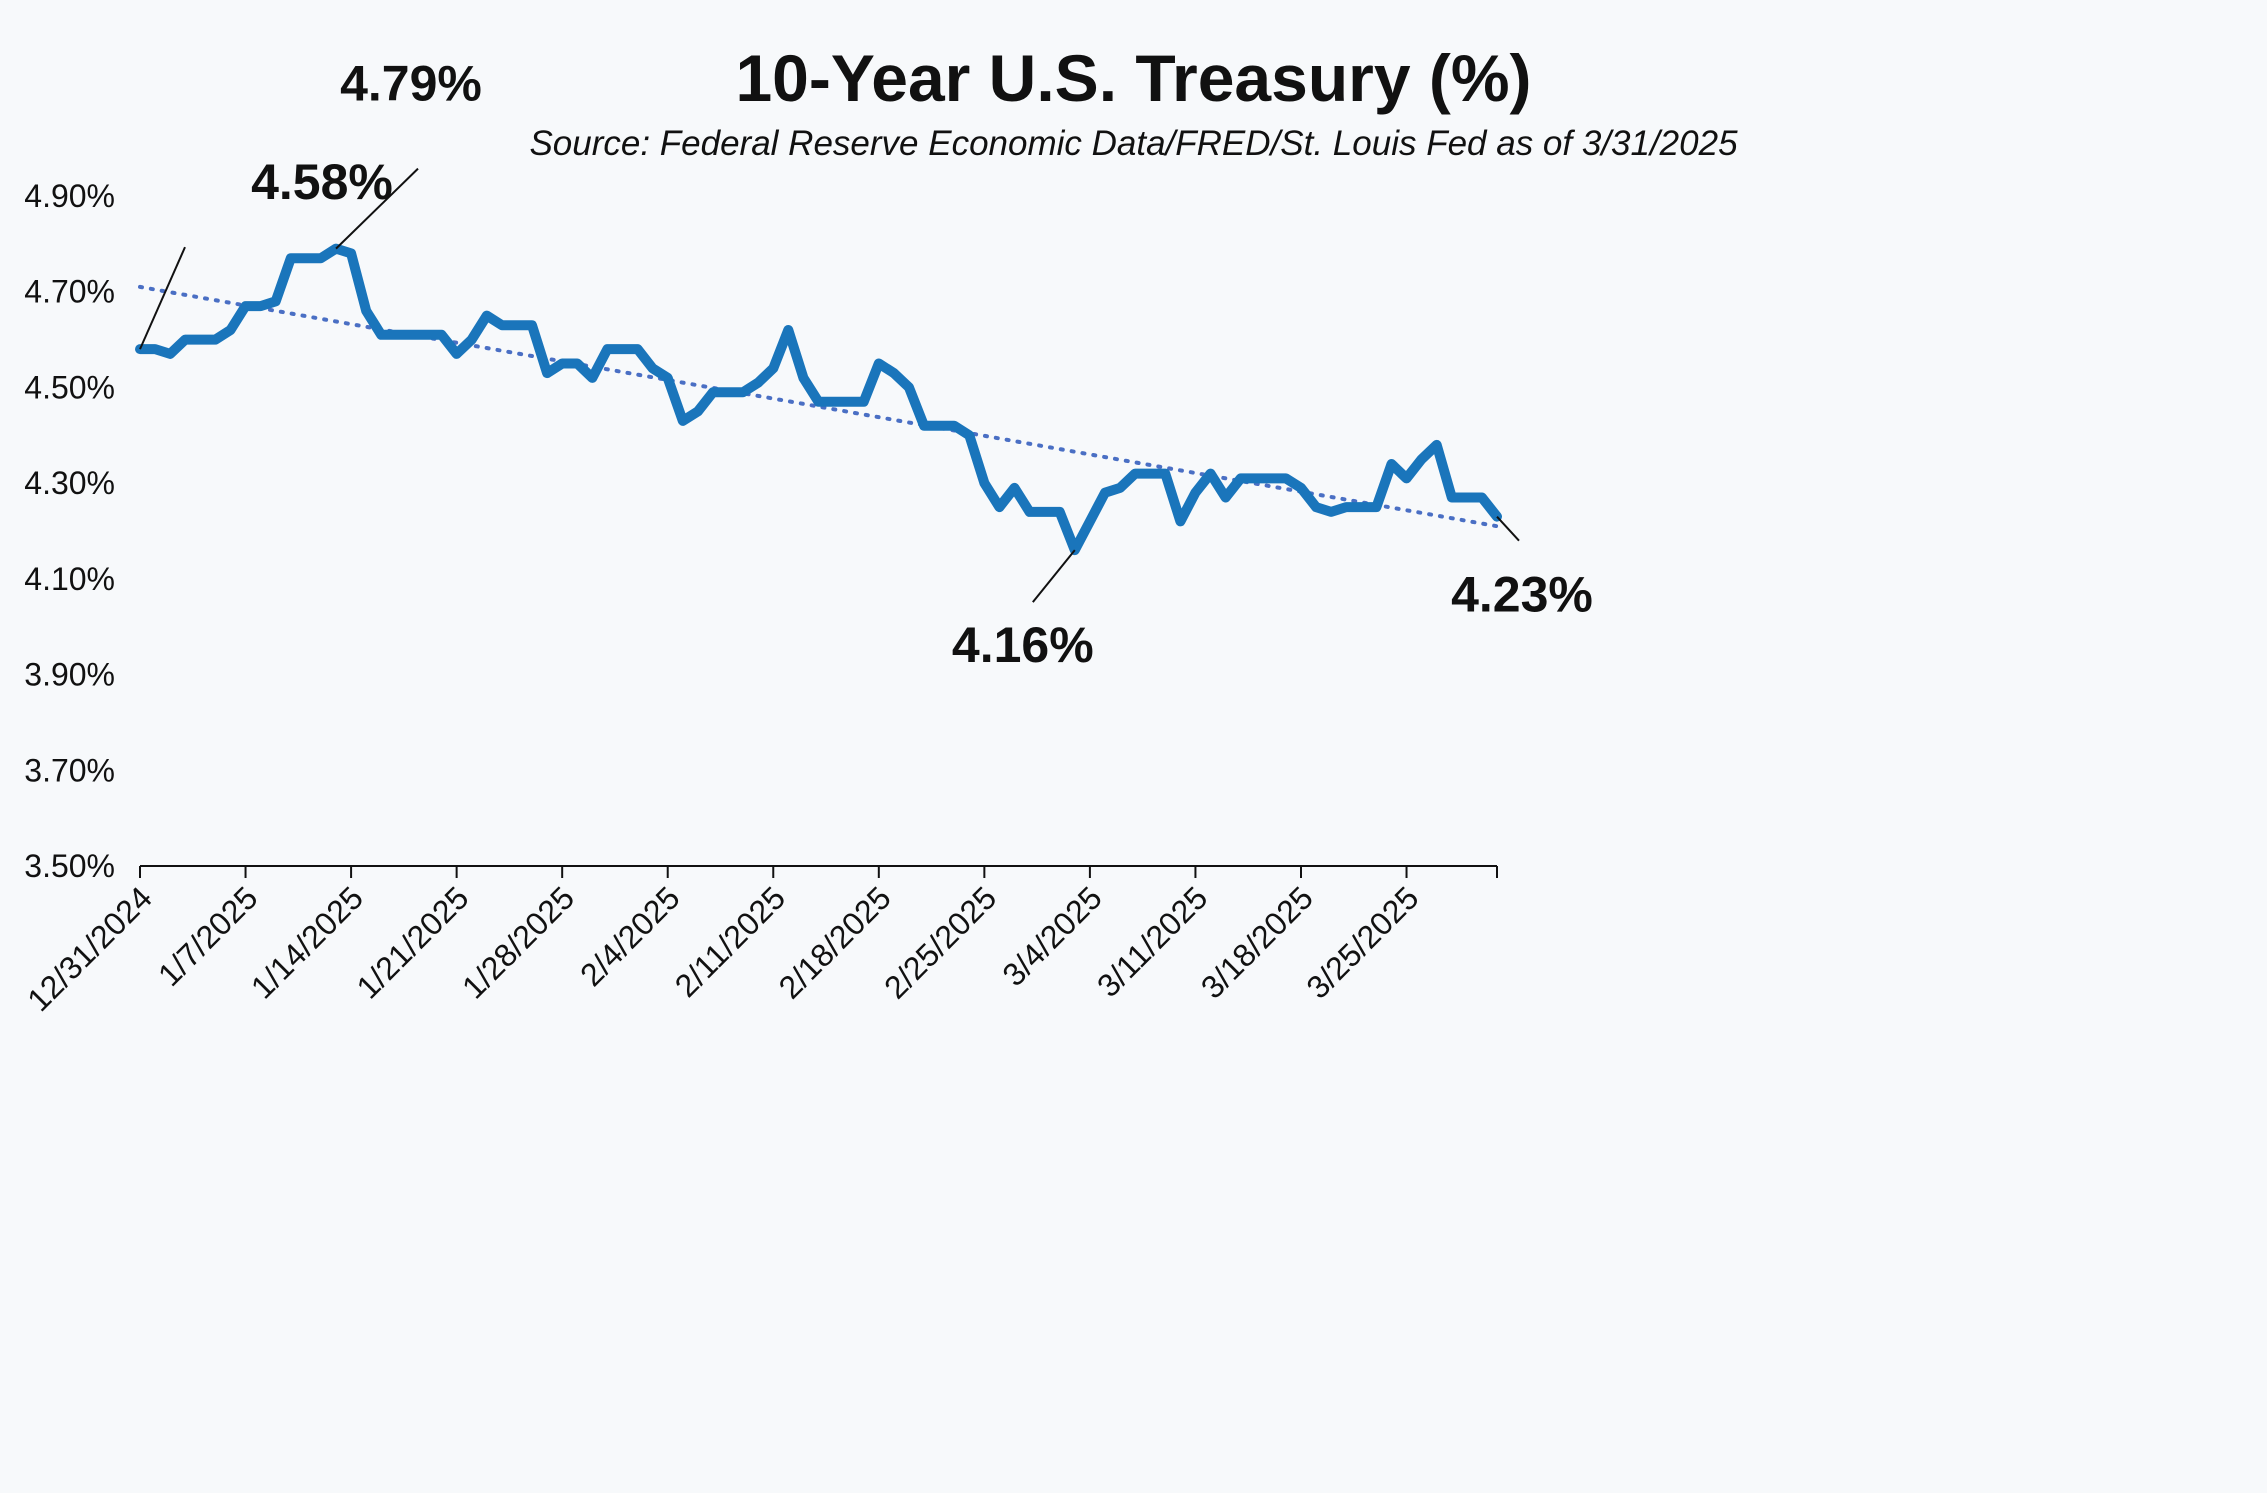 This screenshot has width=2267, height=1493. What do you see at coordinates (730, 941) in the screenshot?
I see `x-tick-label: 2/11/2025` at bounding box center [730, 941].